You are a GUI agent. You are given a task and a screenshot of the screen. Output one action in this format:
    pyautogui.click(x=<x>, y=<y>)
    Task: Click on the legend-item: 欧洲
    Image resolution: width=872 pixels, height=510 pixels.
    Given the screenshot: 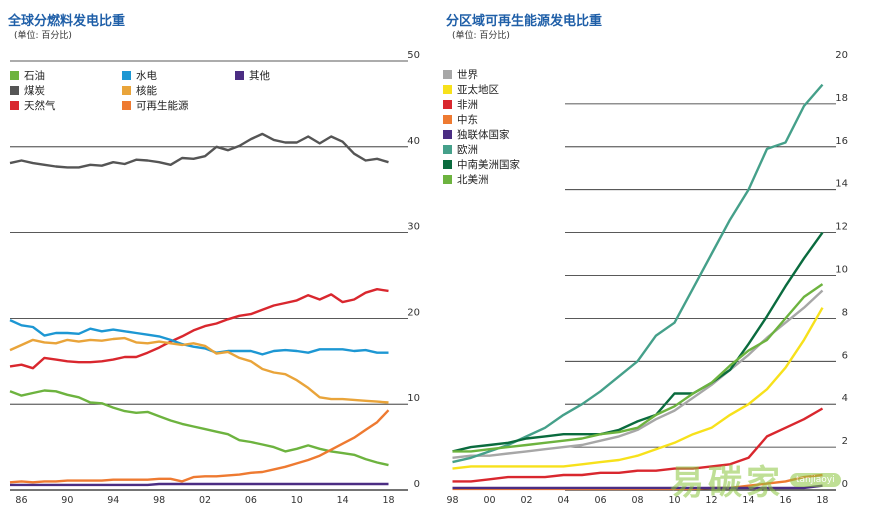 What is the action you would take?
    pyautogui.click(x=460, y=149)
    